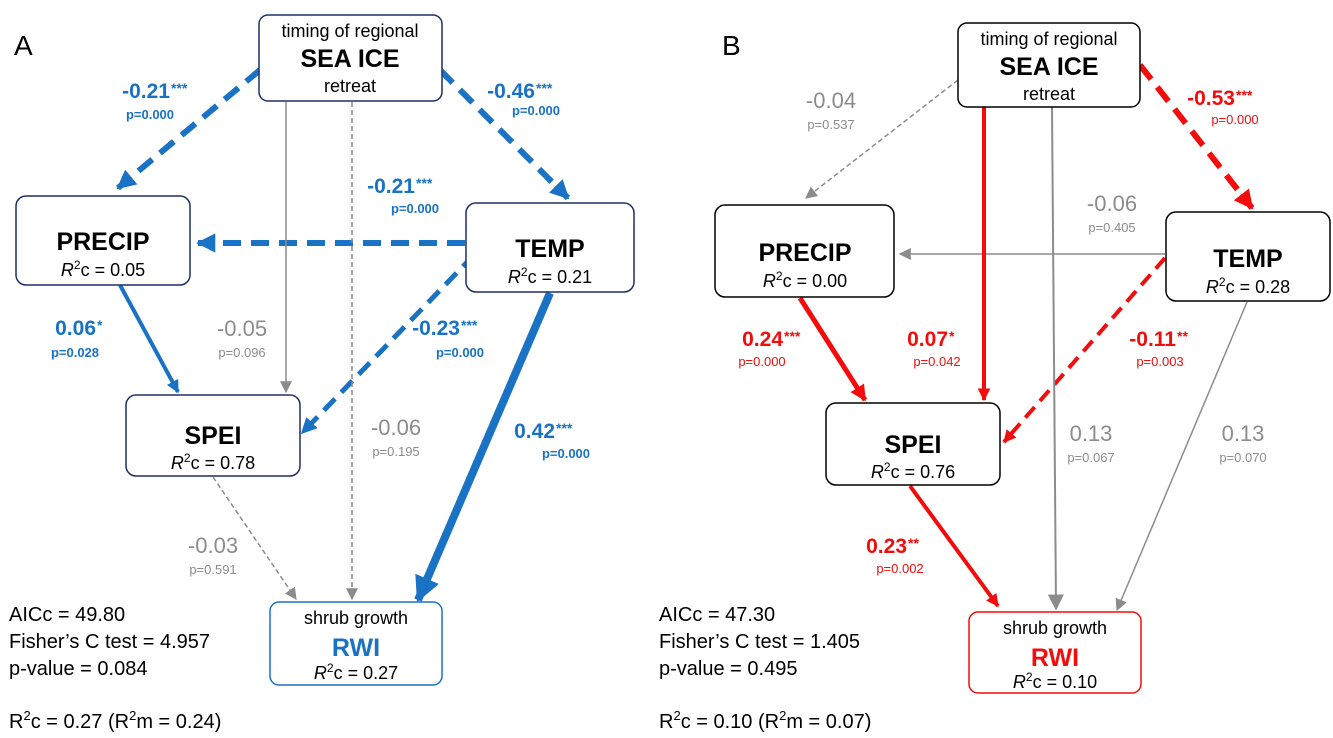 The width and height of the screenshot is (1333, 738). I want to click on edge-label-a-temp-spei: -0.23 *** p=0.000, so click(448, 338).